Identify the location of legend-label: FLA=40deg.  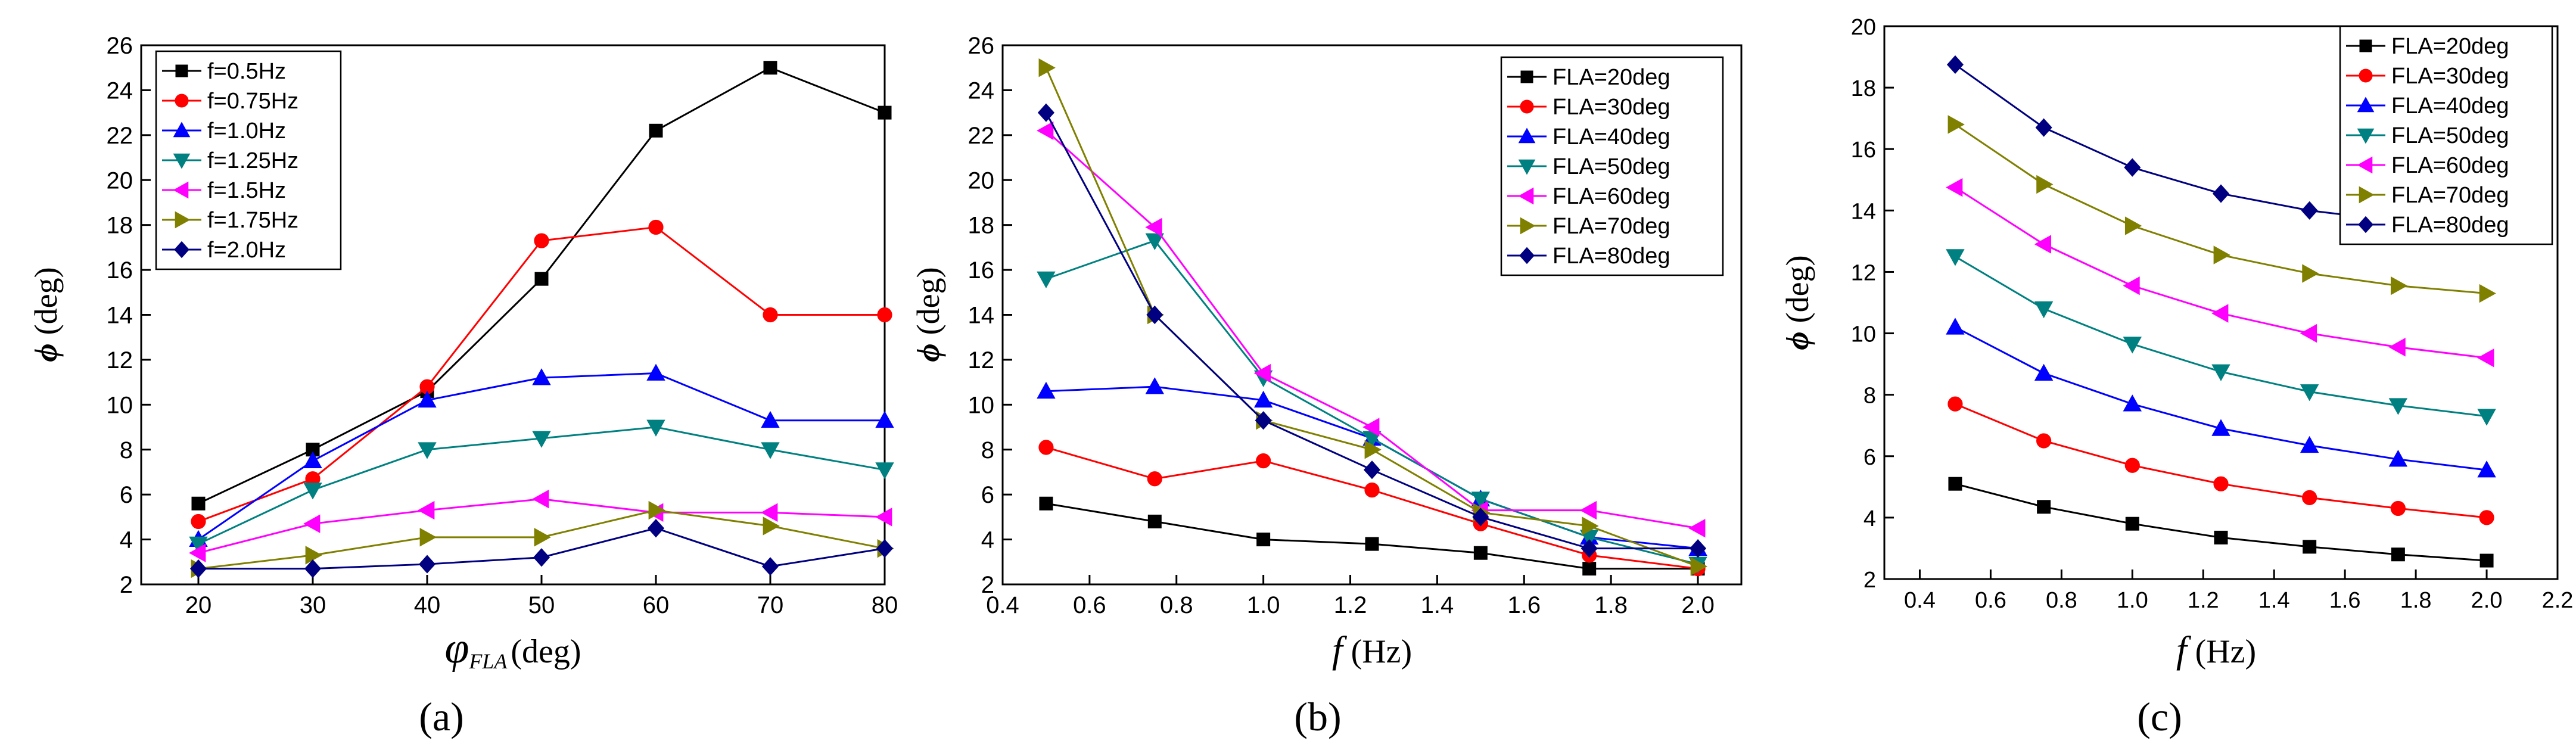
(2450, 107).